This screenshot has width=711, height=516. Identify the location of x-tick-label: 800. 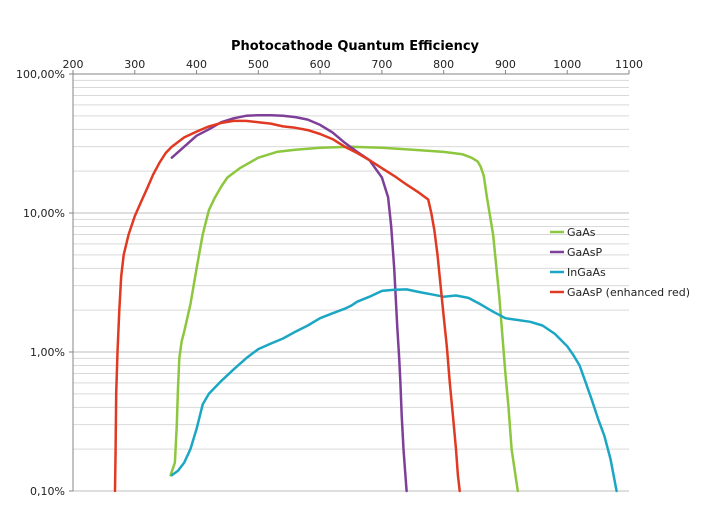
(443, 64).